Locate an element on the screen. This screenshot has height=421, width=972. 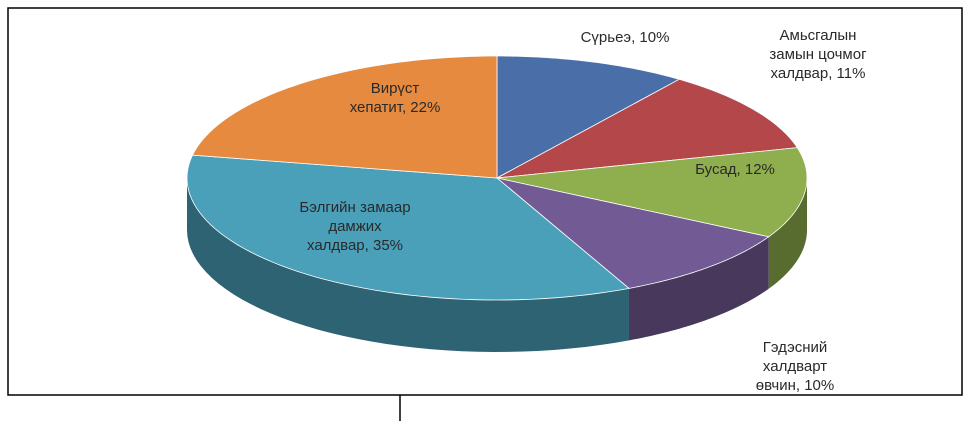
data-label: Амьсгалын замын цочмог халдвар, 11% is located at coordinates (818, 54).